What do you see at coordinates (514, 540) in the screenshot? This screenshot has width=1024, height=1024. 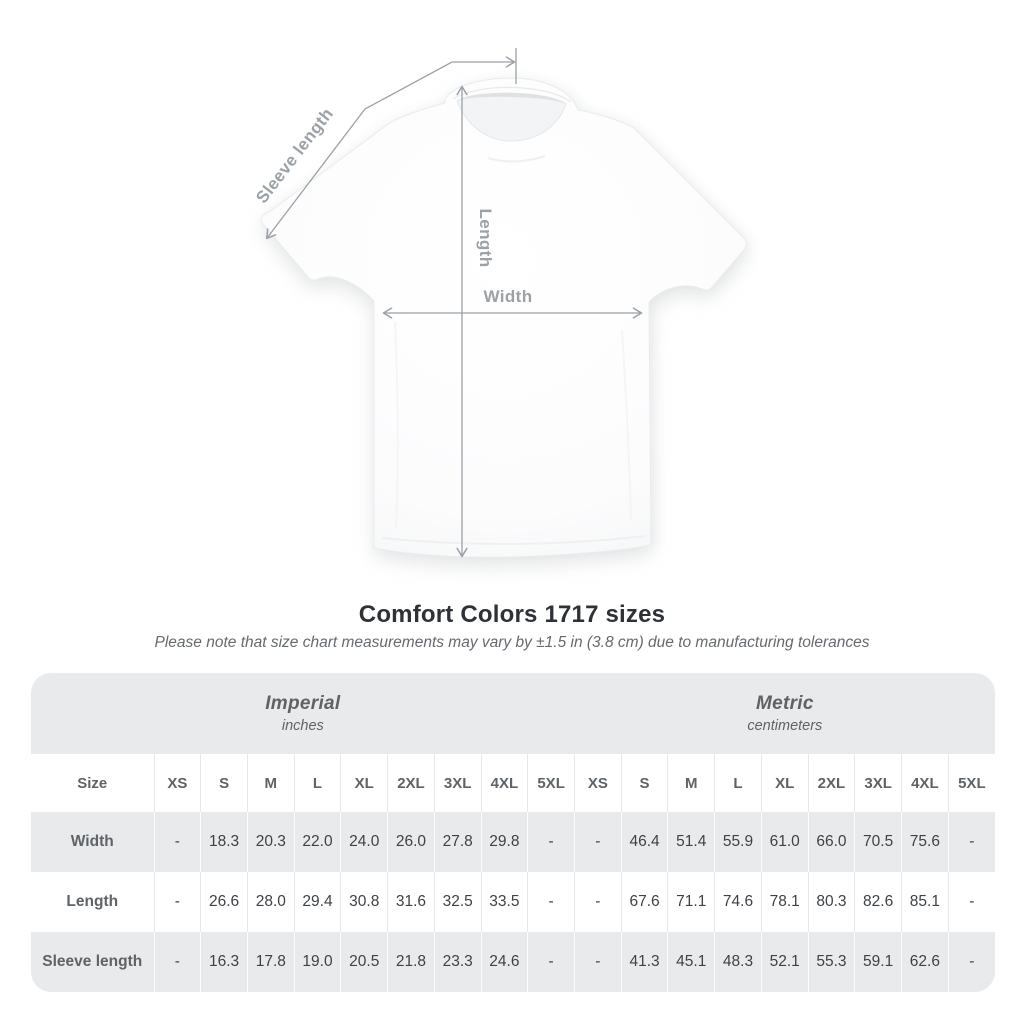 I see `hem-shadow-line` at bounding box center [514, 540].